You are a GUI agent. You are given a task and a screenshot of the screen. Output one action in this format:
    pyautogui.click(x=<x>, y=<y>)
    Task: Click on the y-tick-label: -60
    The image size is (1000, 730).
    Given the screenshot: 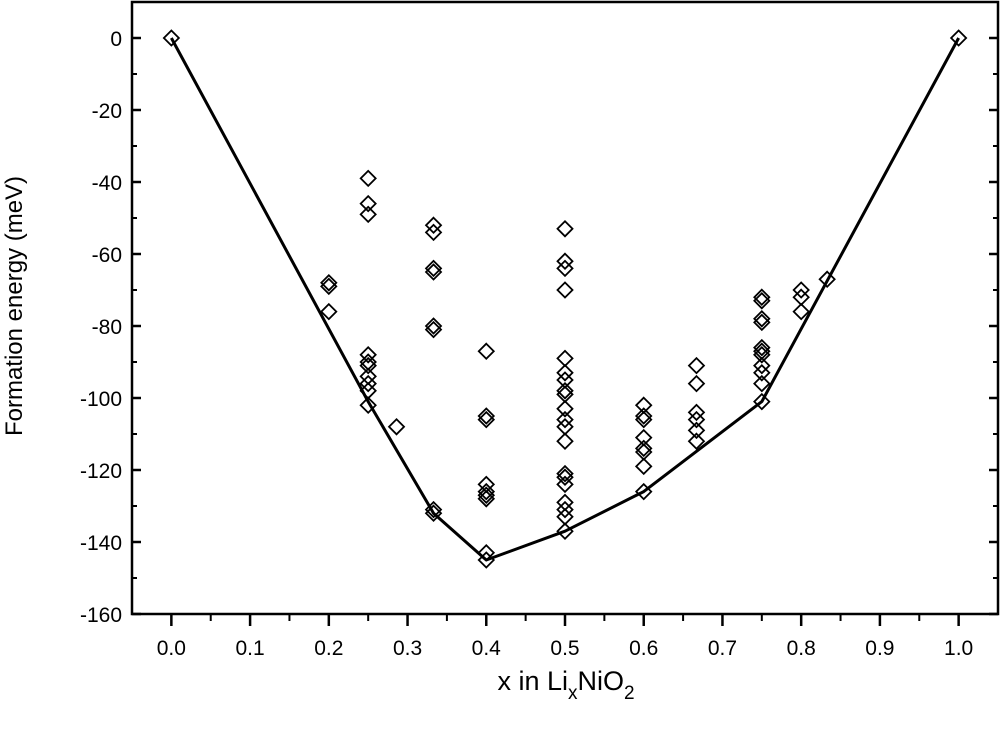 What is the action you would take?
    pyautogui.click(x=107, y=255)
    